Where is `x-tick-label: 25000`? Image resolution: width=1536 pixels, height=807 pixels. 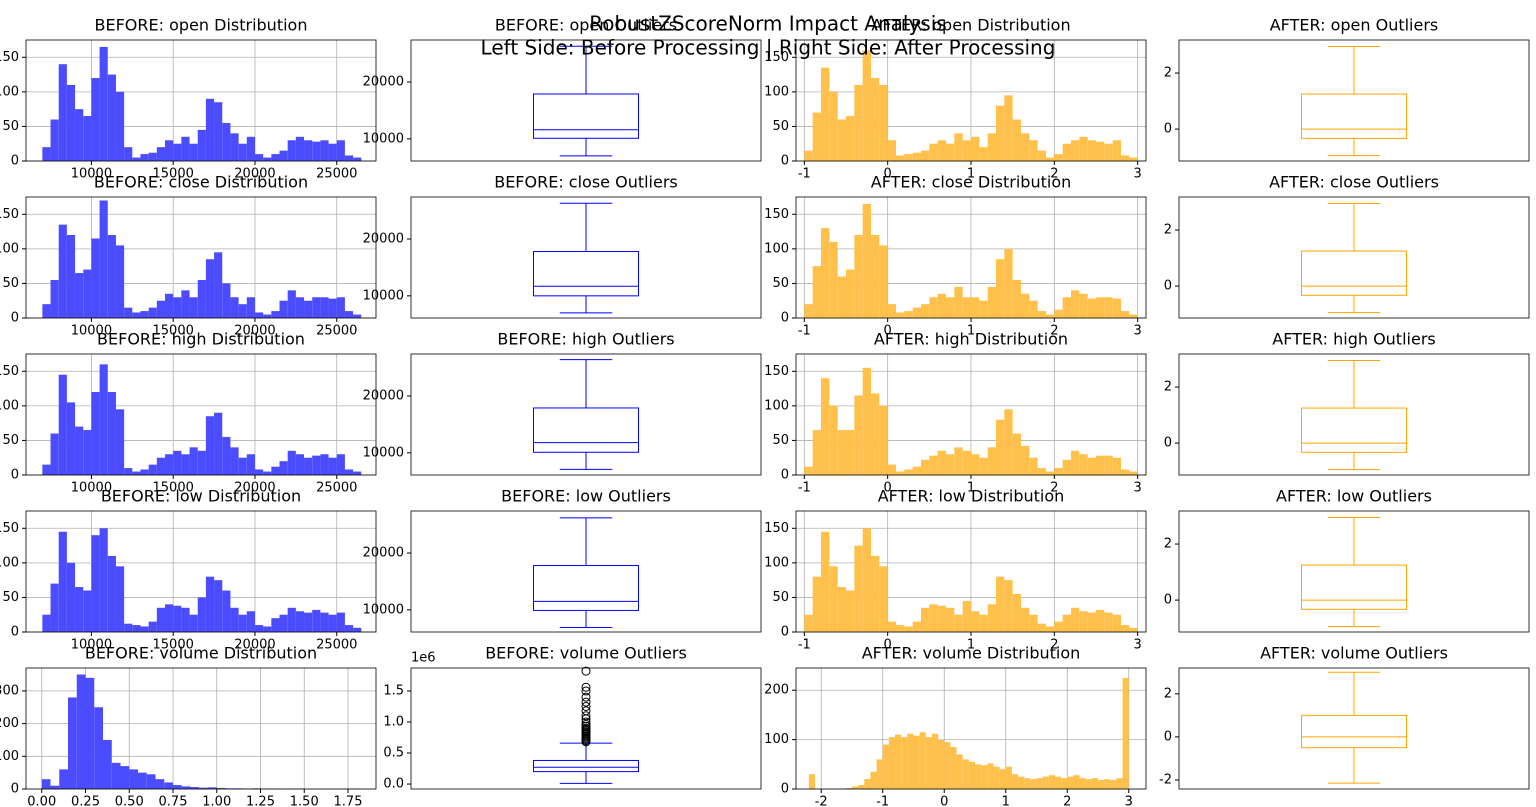 x-tick-label: 25000 is located at coordinates (336, 488).